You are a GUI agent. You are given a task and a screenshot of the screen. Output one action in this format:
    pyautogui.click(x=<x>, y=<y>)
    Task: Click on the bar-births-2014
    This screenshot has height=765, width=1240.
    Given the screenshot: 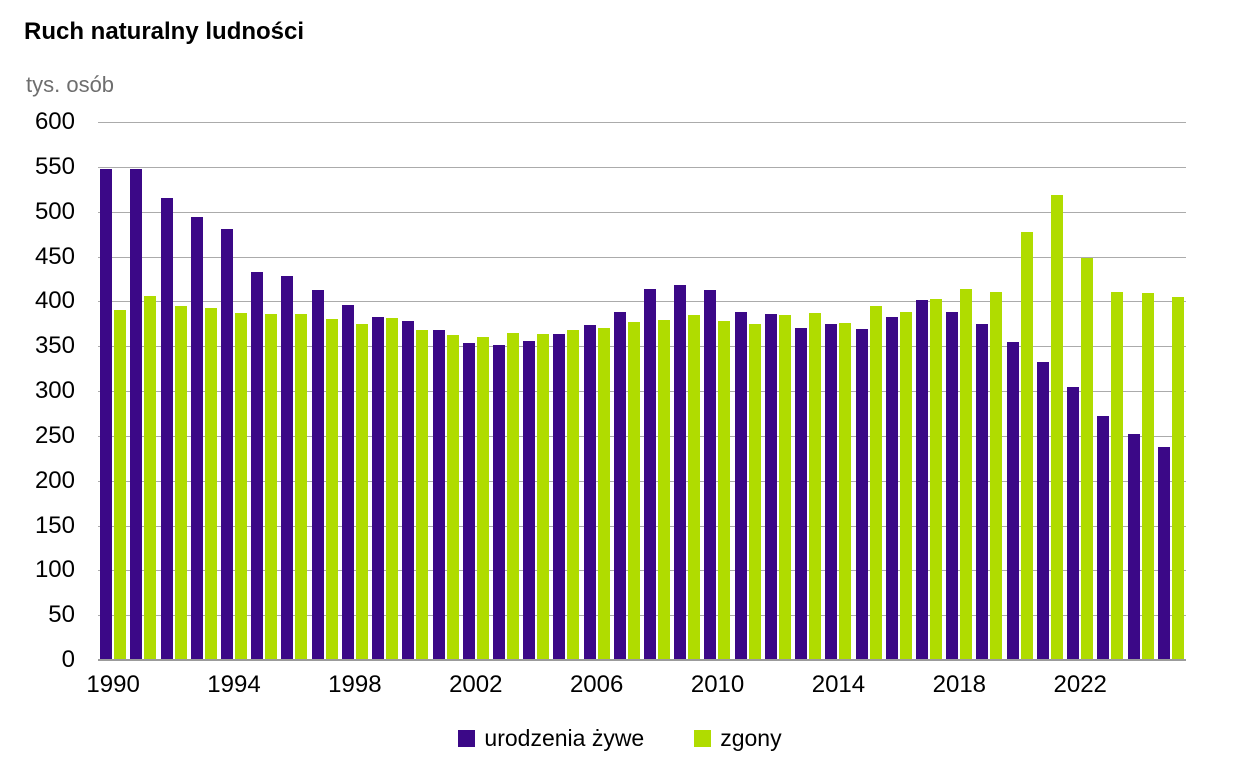 What is the action you would take?
    pyautogui.click(x=831, y=491)
    